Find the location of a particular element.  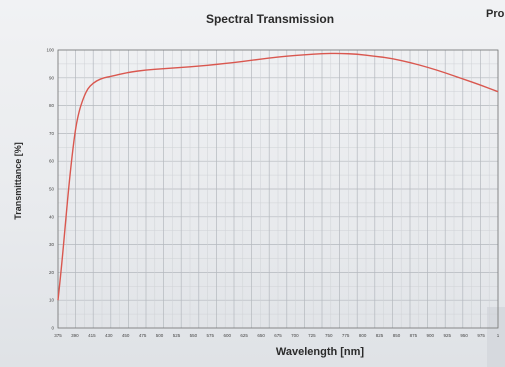

x-tick-label: 675 is located at coordinates (278, 335).